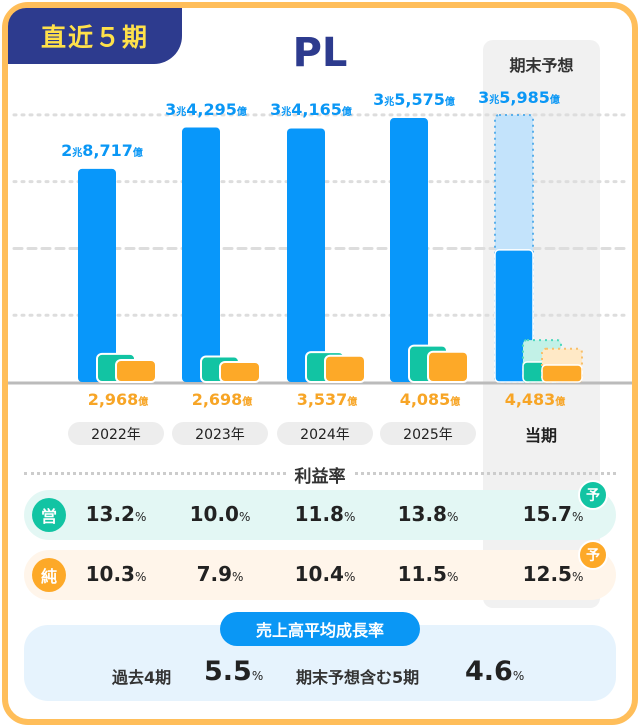 This screenshot has width=640, height=727. What do you see at coordinates (220, 433) in the screenshot?
I see `period-label: 2023年` at bounding box center [220, 433].